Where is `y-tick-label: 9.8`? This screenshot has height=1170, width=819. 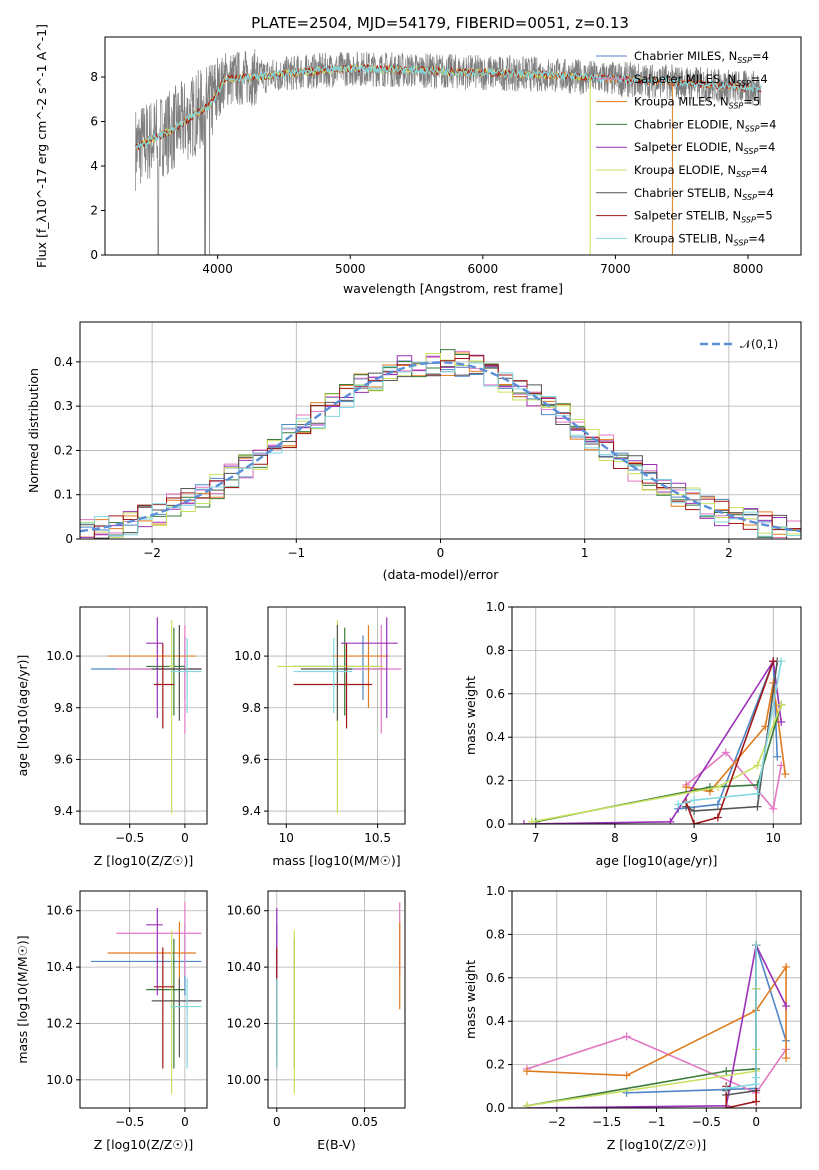
y-tick-label: 9.8 is located at coordinates (251, 708).